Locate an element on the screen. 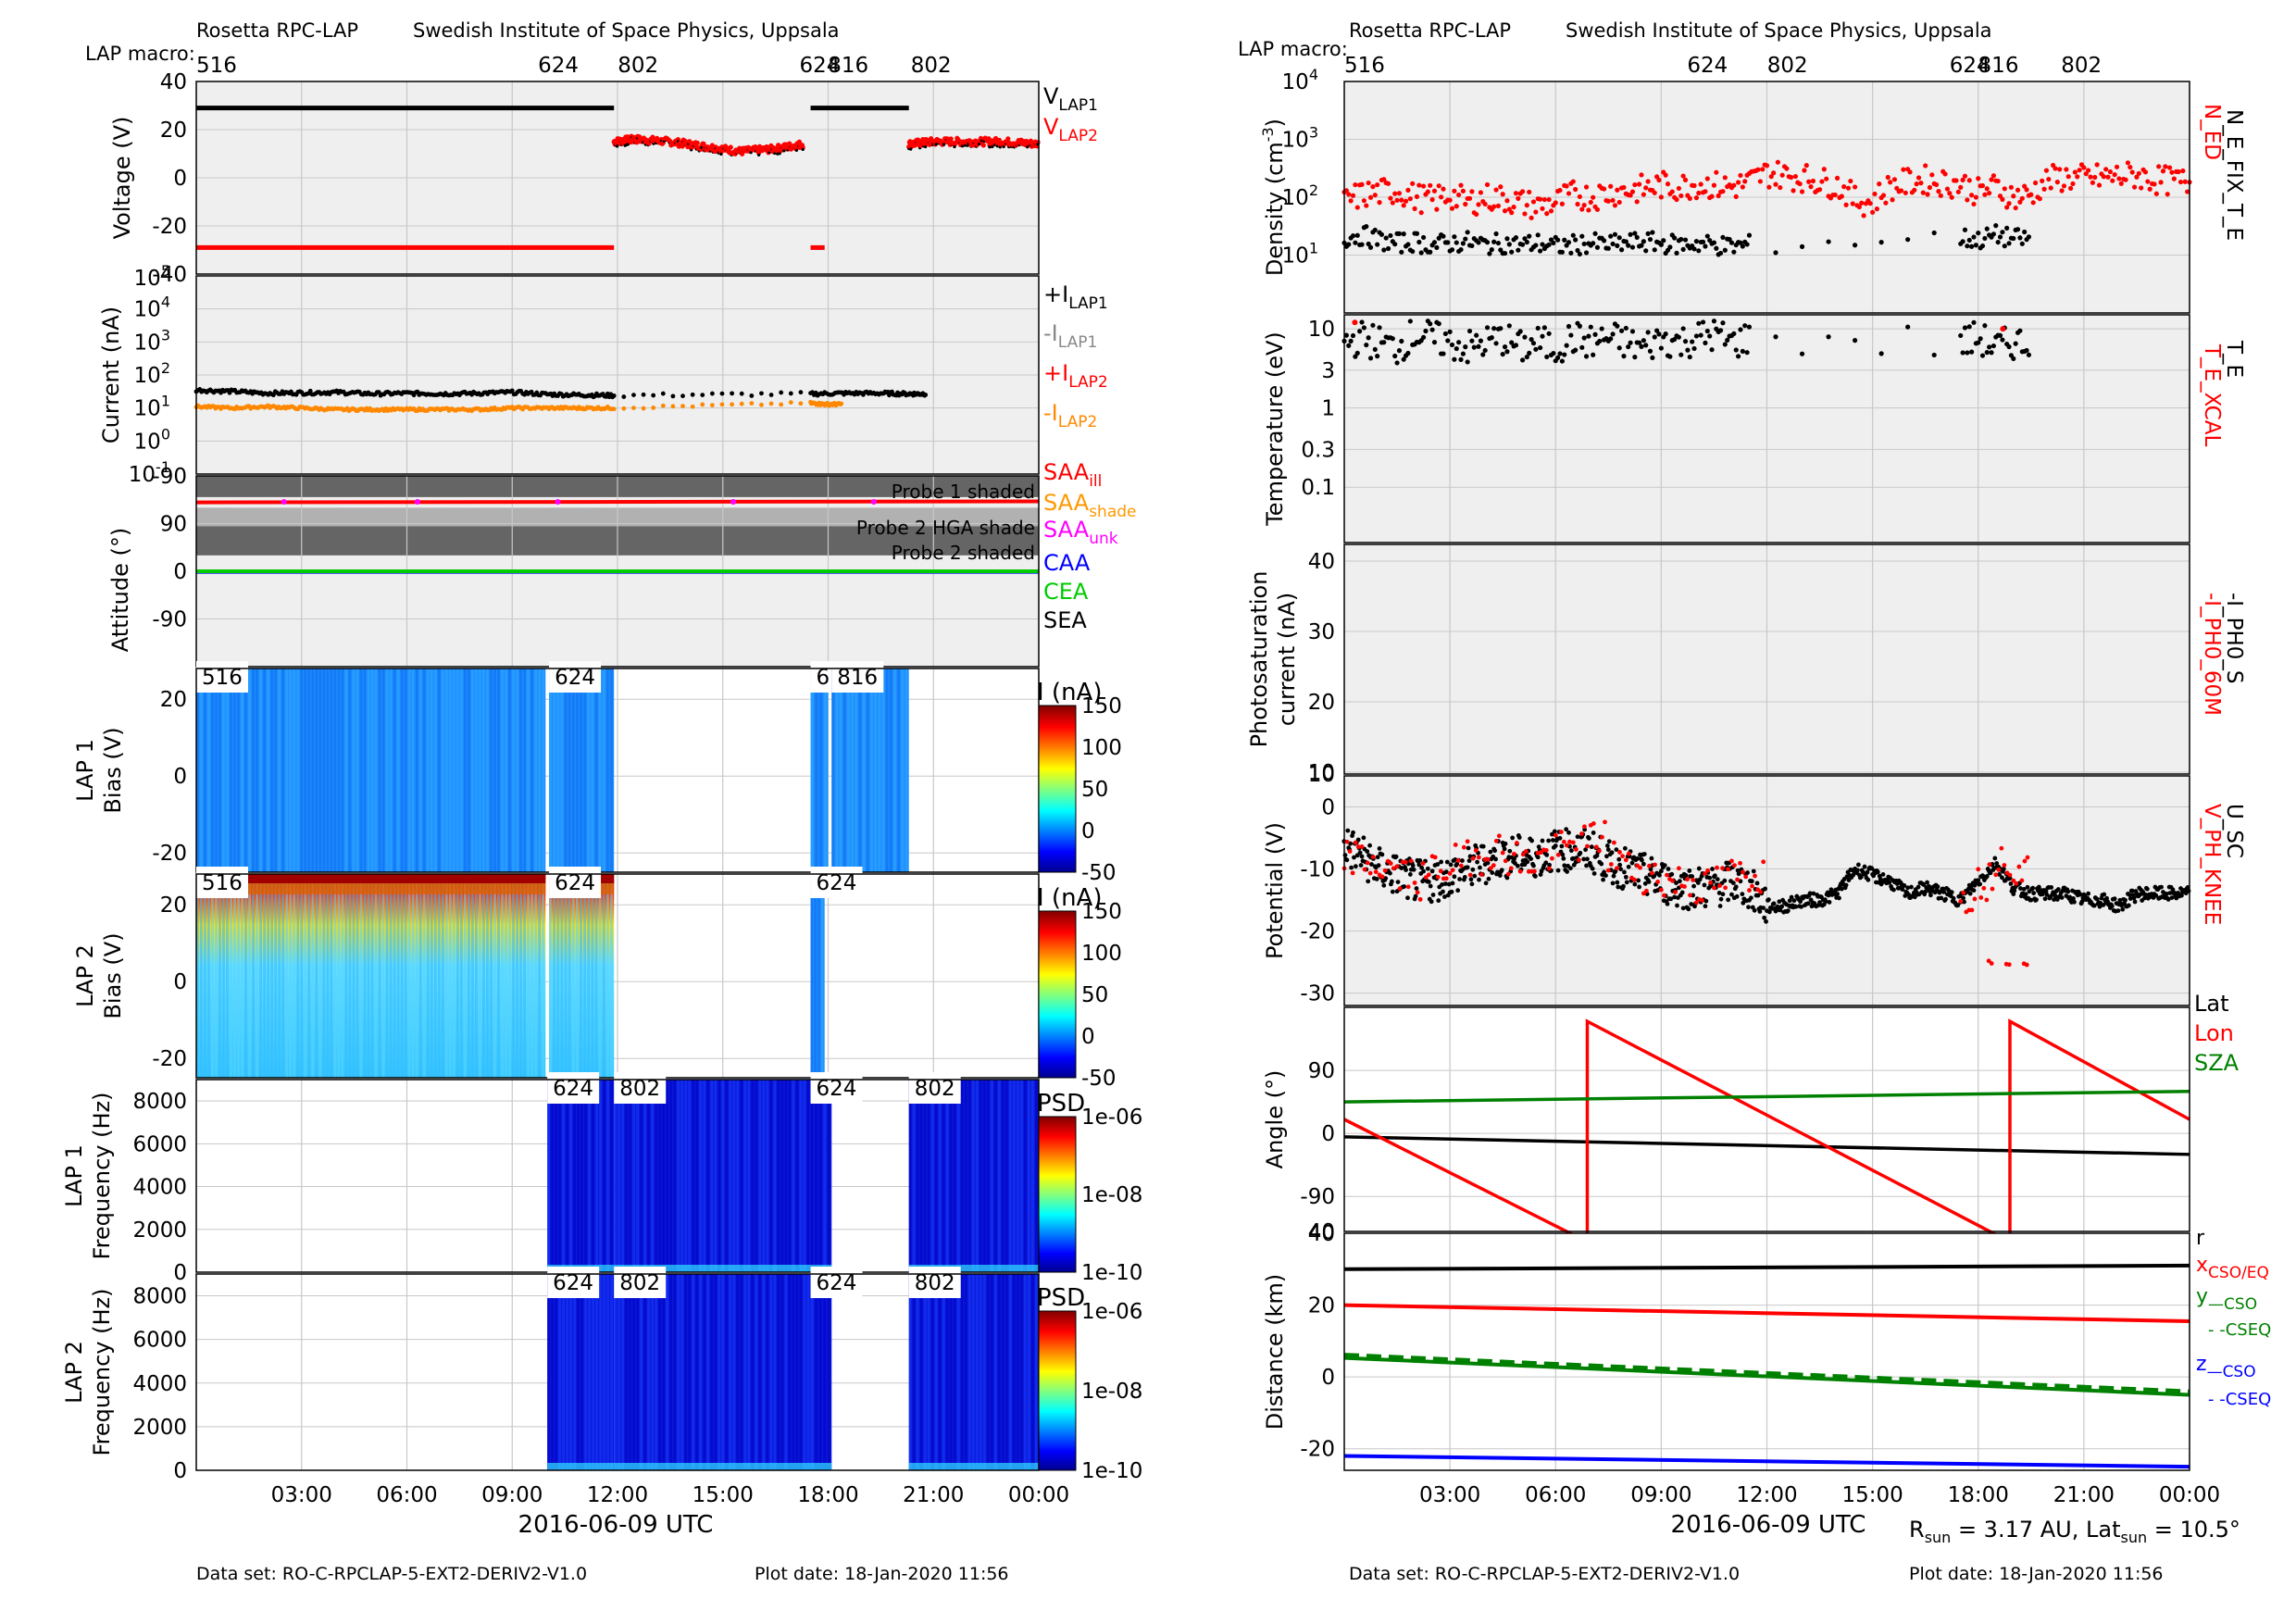  x-tick-label: 00:00 is located at coordinates (1038, 1495).